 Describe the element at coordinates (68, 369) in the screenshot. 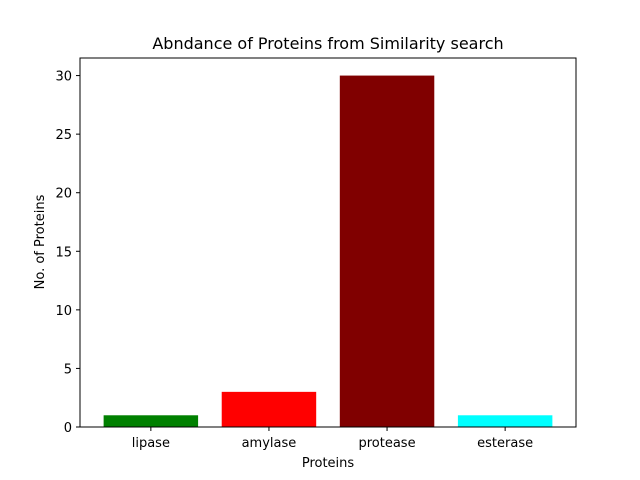

I see `y-tick-label-5: 5` at that location.